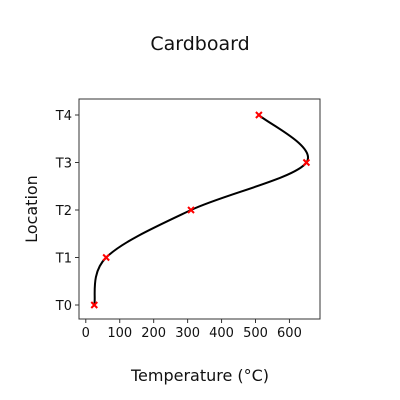  Describe the element at coordinates (63, 211) in the screenshot. I see `y-tick-label: T2` at that location.